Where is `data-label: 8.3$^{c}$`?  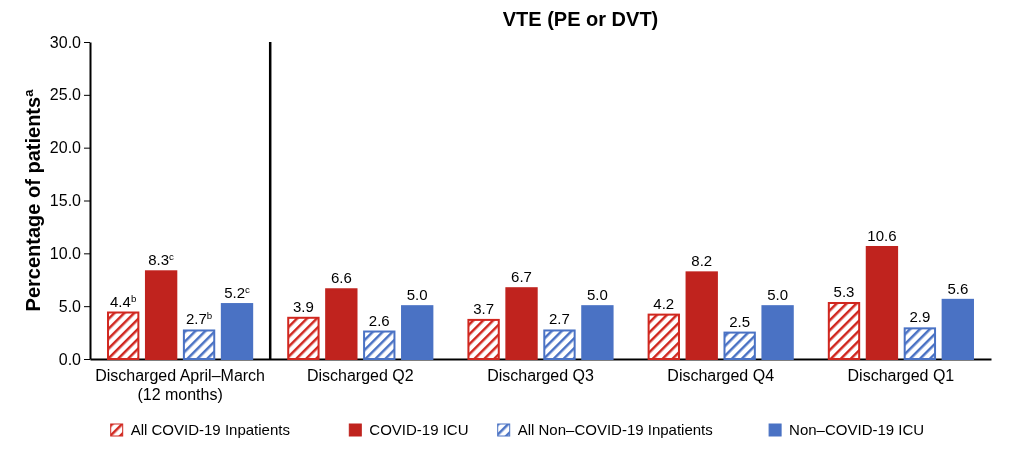
data-label: 8.3$^{c}$ is located at coordinates (161, 259).